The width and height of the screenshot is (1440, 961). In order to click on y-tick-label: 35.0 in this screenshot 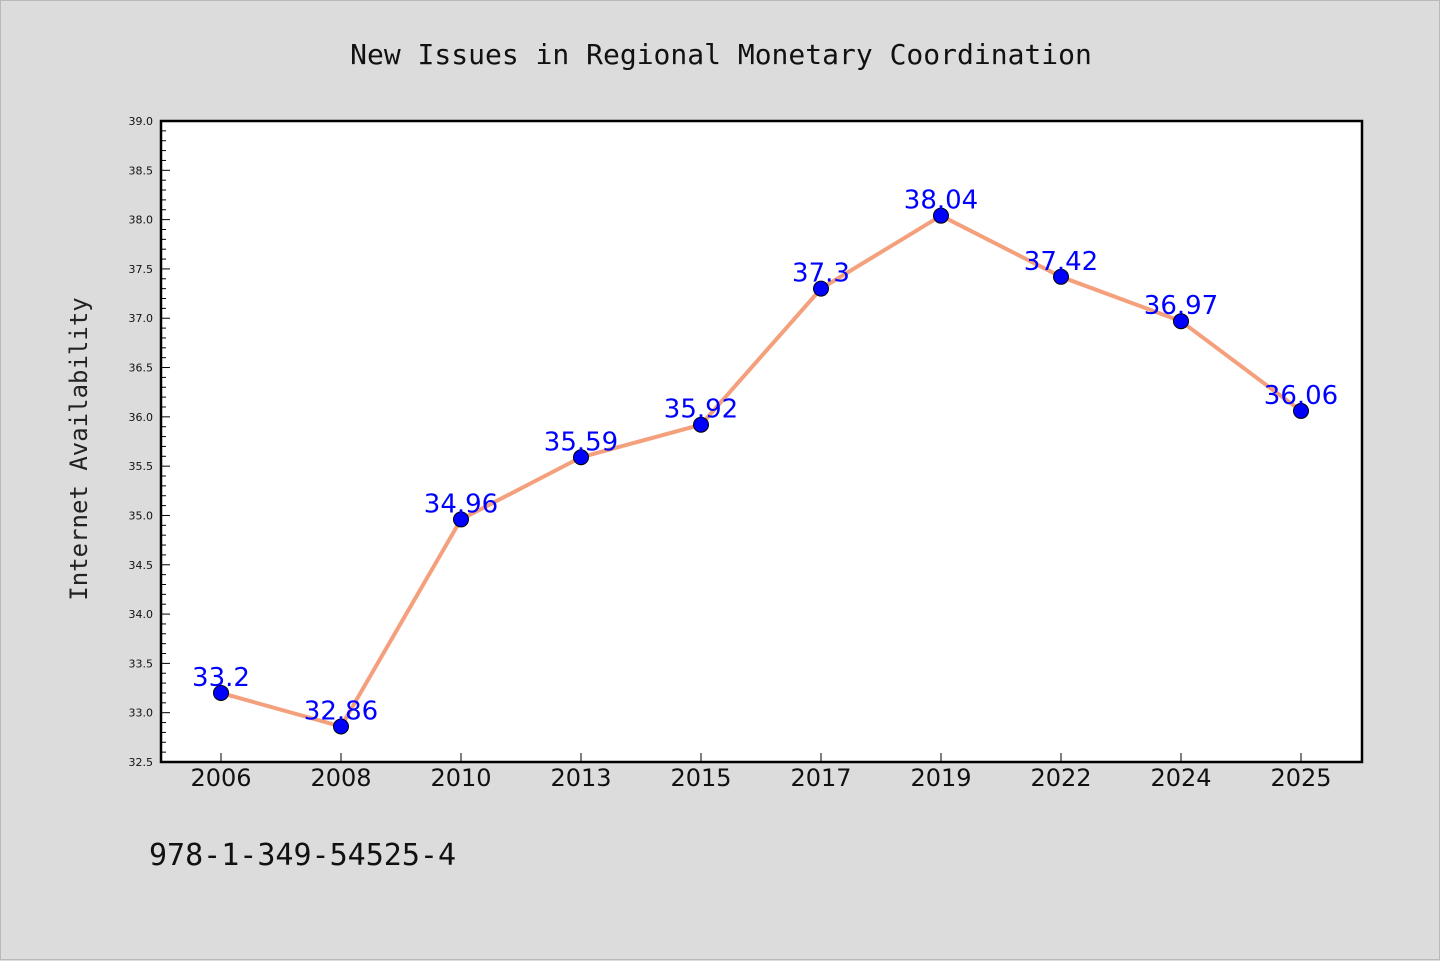, I will do `click(141, 515)`.